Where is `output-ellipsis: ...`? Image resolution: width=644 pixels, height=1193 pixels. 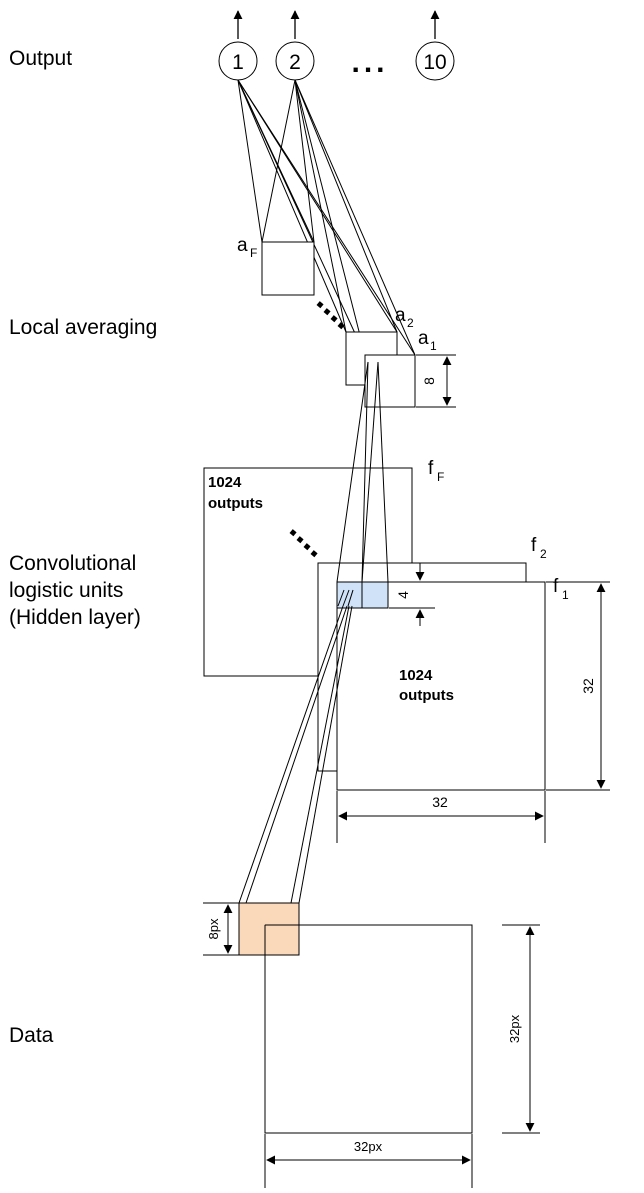
output-ellipsis: ... is located at coordinates (369, 62).